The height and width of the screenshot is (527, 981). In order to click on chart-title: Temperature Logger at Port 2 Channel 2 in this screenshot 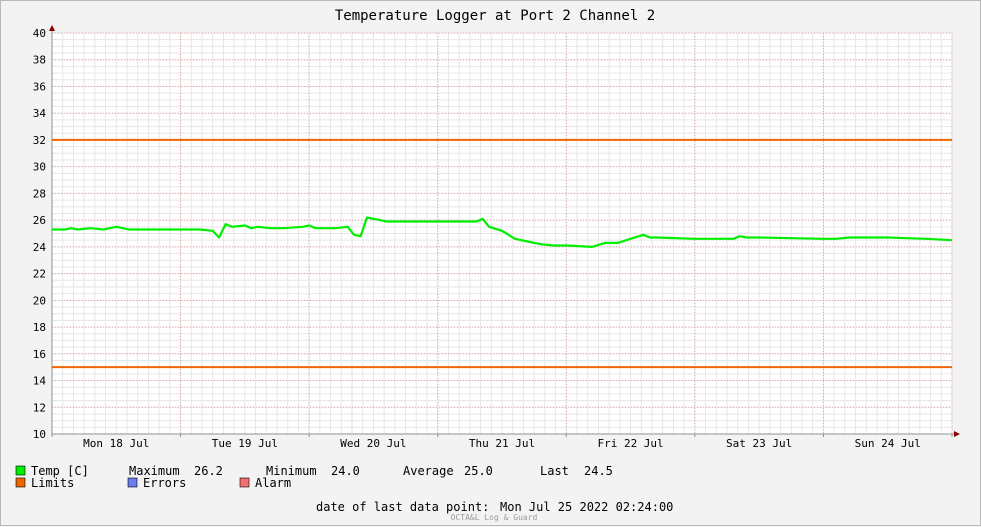, I will do `click(495, 16)`.